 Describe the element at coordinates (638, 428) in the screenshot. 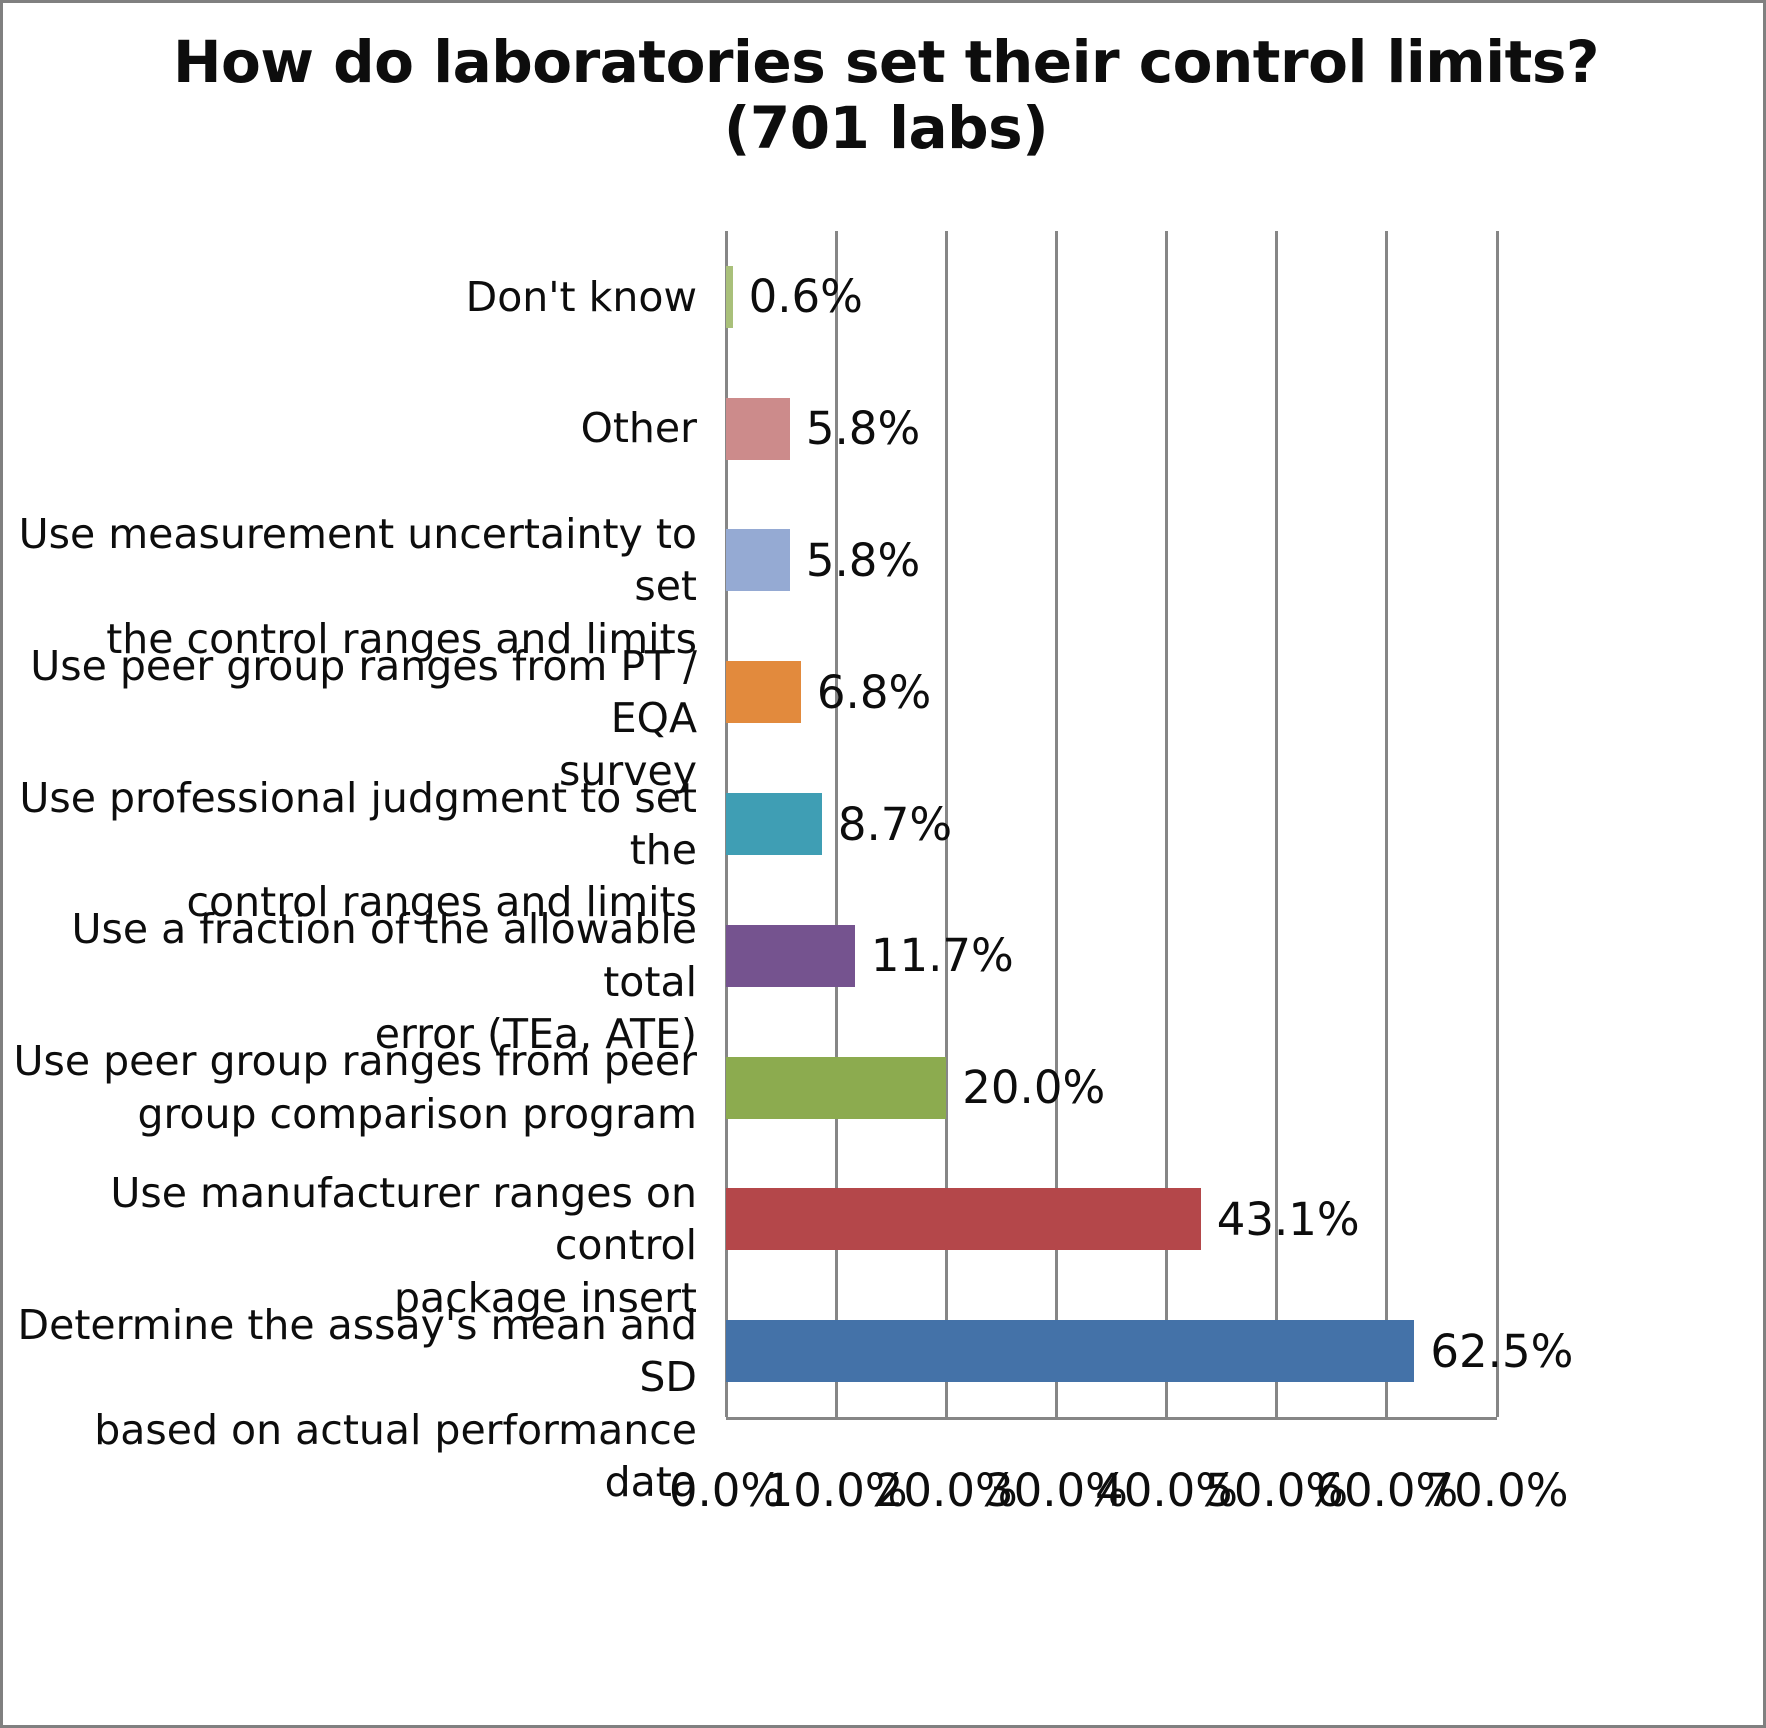

I see `category-label-line: Other` at that location.